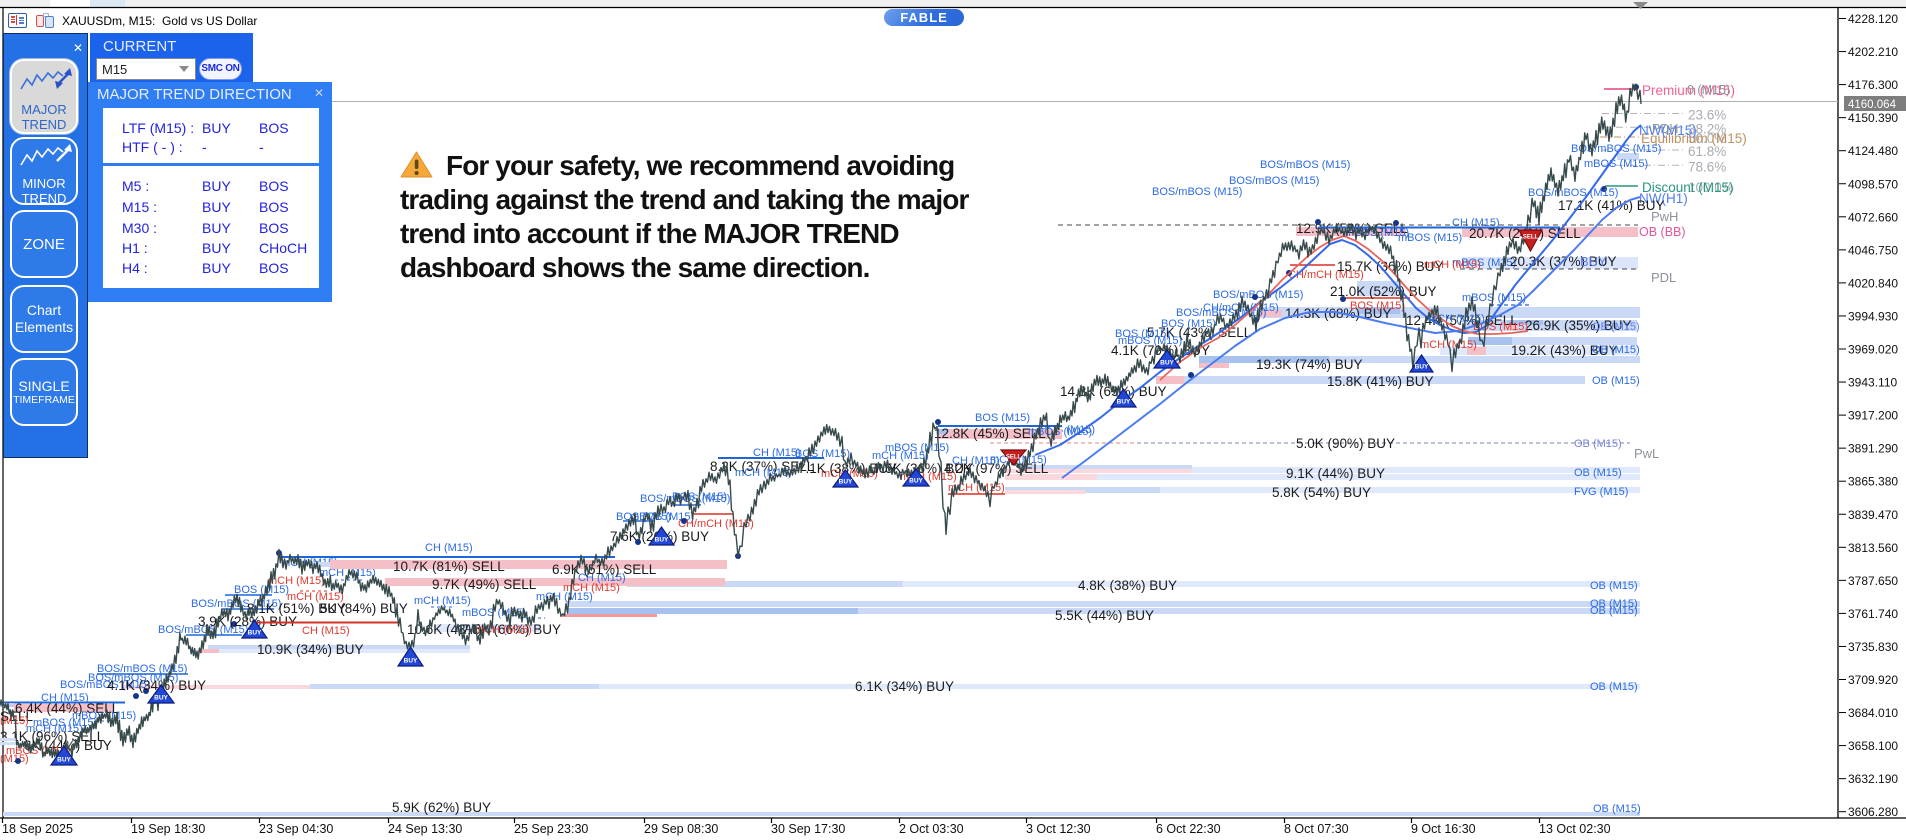  What do you see at coordinates (425, 829) in the screenshot?
I see `svg-text: 24 Sep 13:30` at bounding box center [425, 829].